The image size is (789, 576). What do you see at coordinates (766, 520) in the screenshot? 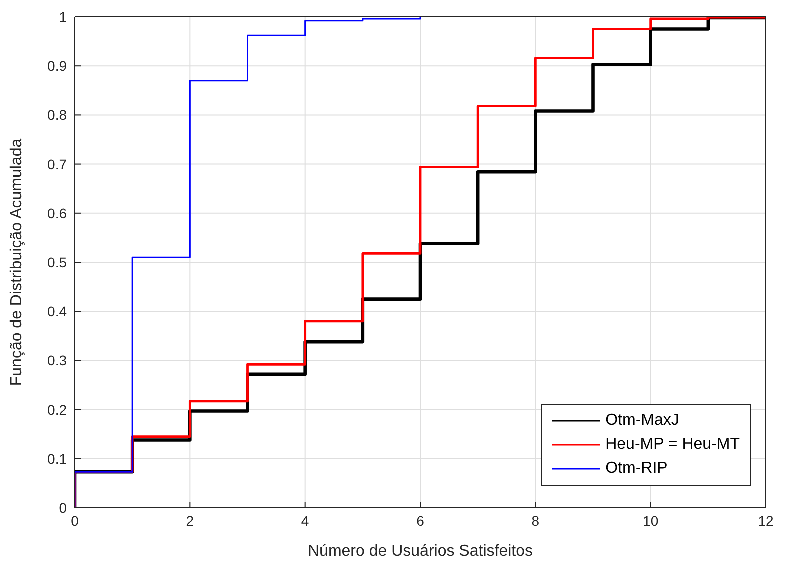
I see `x-tick-label: 12` at bounding box center [766, 520].